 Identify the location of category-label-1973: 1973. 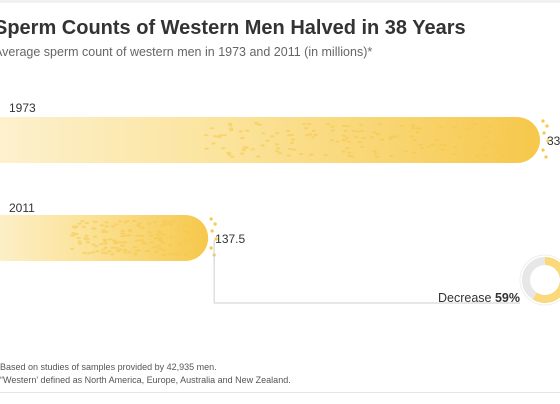
(22, 108).